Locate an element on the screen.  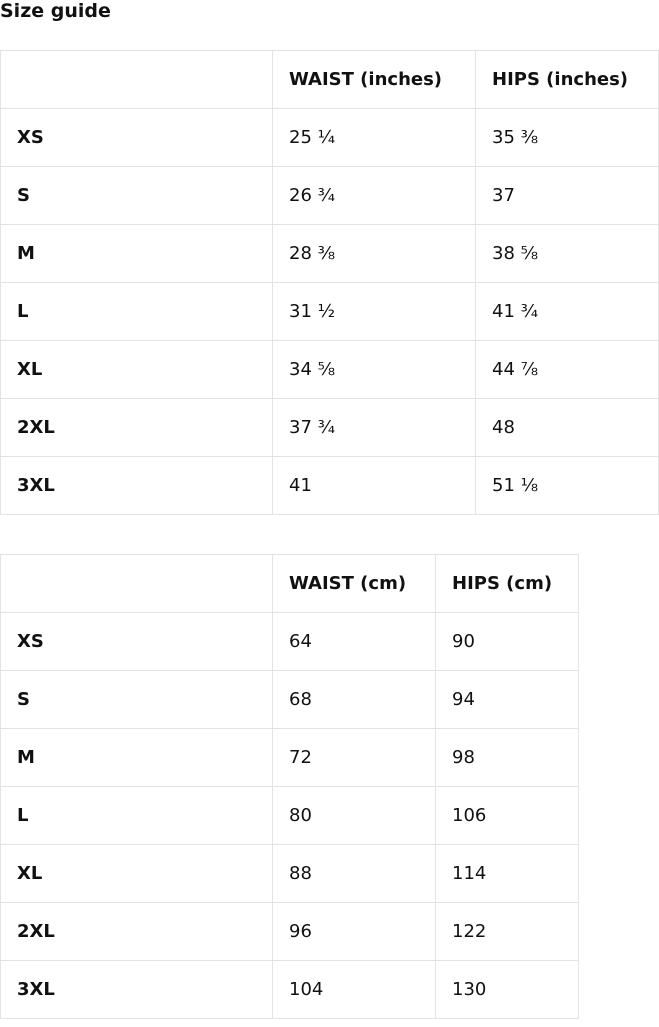
table-row: 2XL 37 ¾ 48 is located at coordinates (329, 427).